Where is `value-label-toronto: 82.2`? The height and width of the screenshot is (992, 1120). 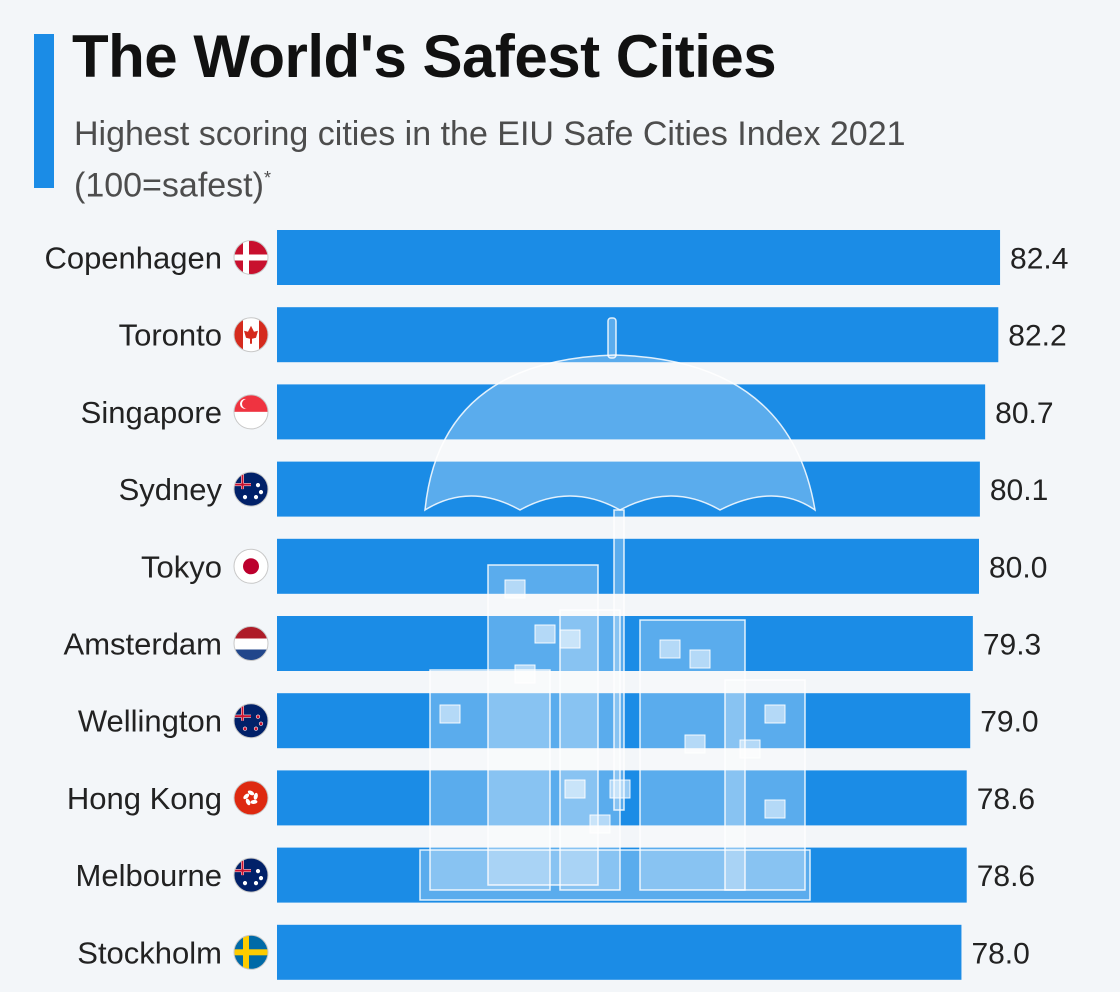 value-label-toronto: 82.2 is located at coordinates (1037, 336).